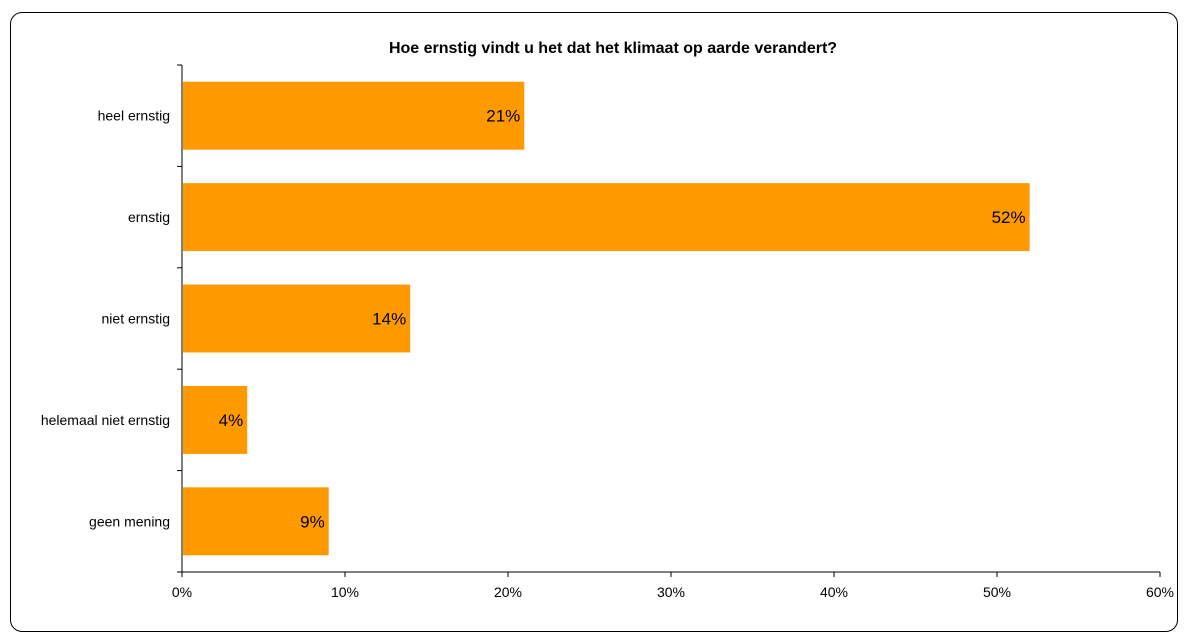  Describe the element at coordinates (503, 116) in the screenshot. I see `data-label: 21%` at that location.